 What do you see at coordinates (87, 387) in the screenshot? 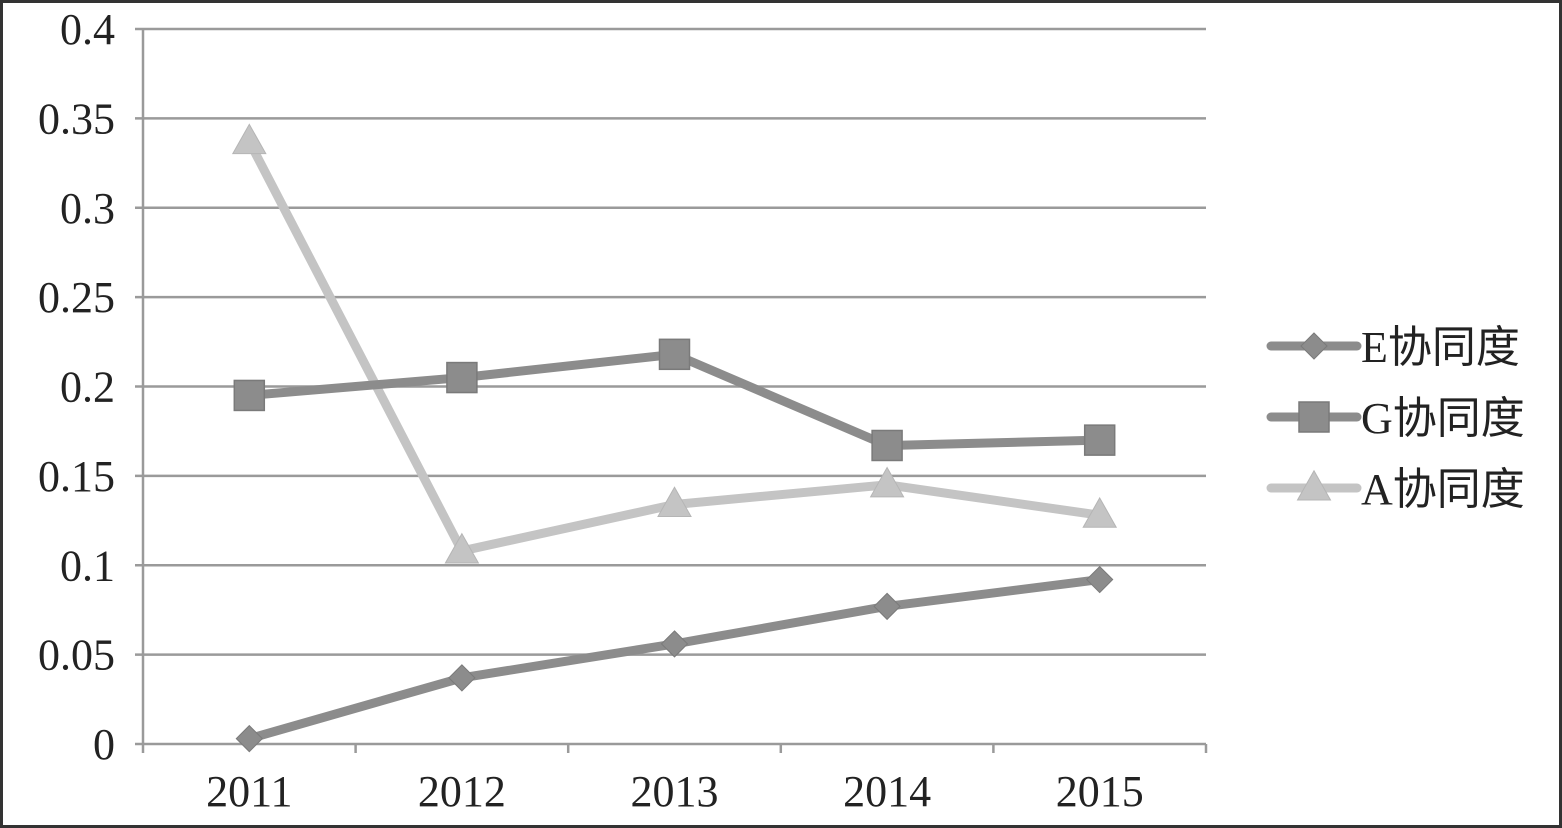
I see `y-tick-label: 0.2` at bounding box center [87, 387].